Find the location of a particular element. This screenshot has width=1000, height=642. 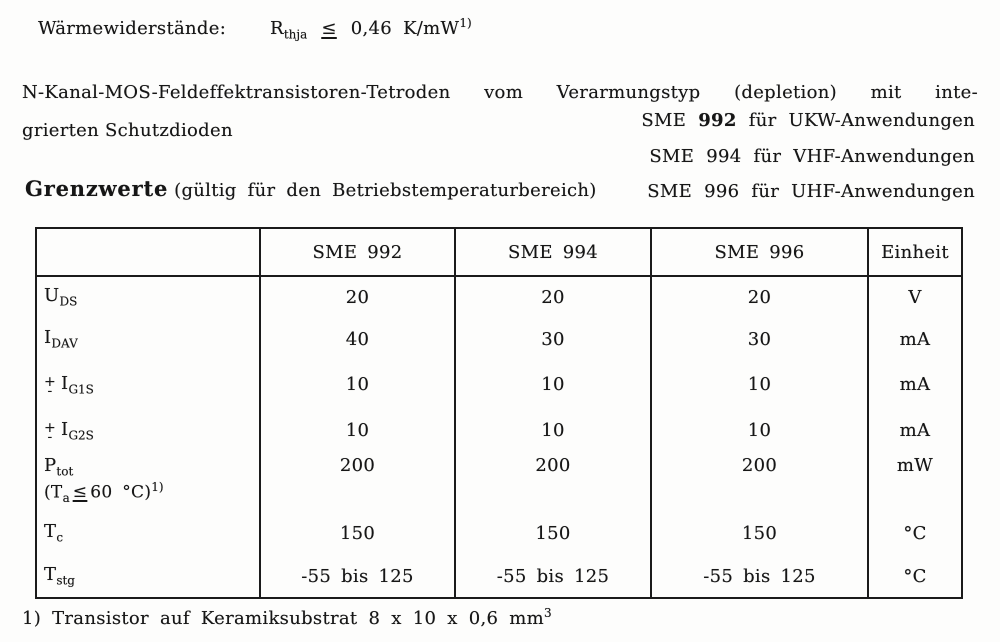

param-symbol: + - IG1S is located at coordinates (69, 385).